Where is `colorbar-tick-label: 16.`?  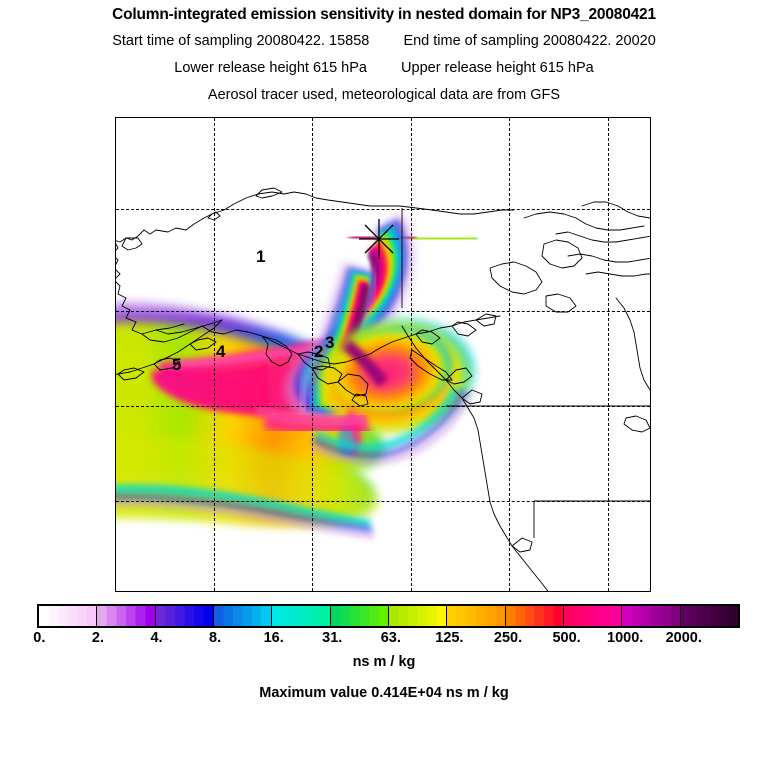
colorbar-tick-label: 16. is located at coordinates (273, 638).